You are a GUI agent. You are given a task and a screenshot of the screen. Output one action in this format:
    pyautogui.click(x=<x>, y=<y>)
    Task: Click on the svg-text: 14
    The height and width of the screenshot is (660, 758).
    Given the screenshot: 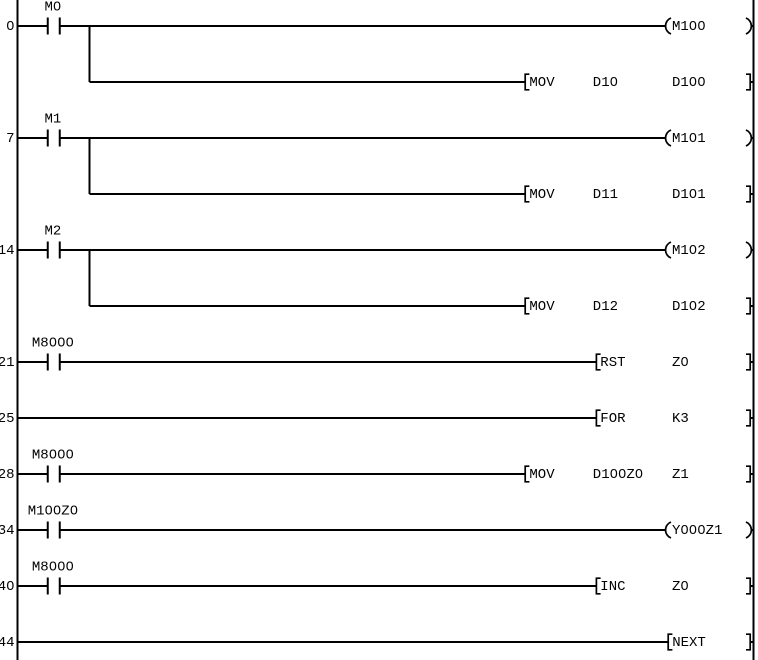 What is the action you would take?
    pyautogui.click(x=7, y=251)
    